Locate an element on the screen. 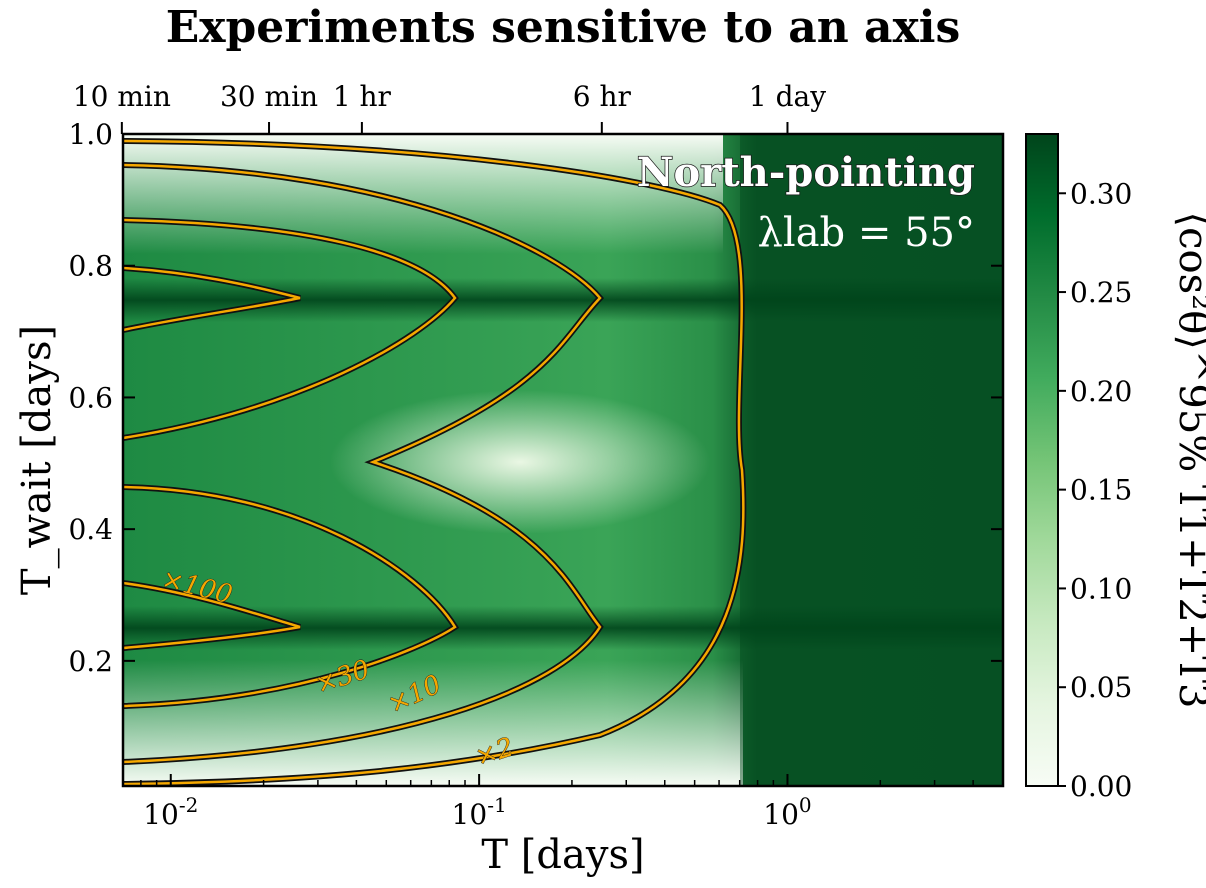 The image size is (1206, 888). x-tick-label: 10⁰ is located at coordinates (787, 812).